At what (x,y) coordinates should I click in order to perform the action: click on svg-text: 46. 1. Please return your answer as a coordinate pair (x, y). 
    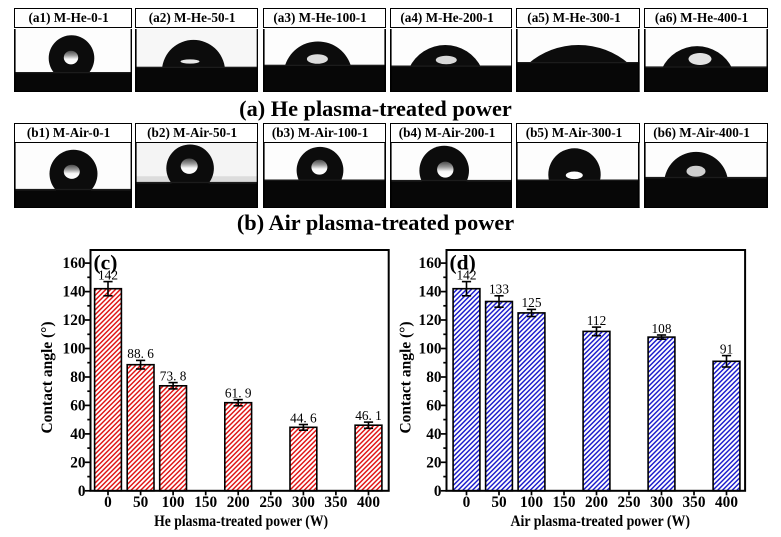
    Looking at the image, I should click on (368, 415).